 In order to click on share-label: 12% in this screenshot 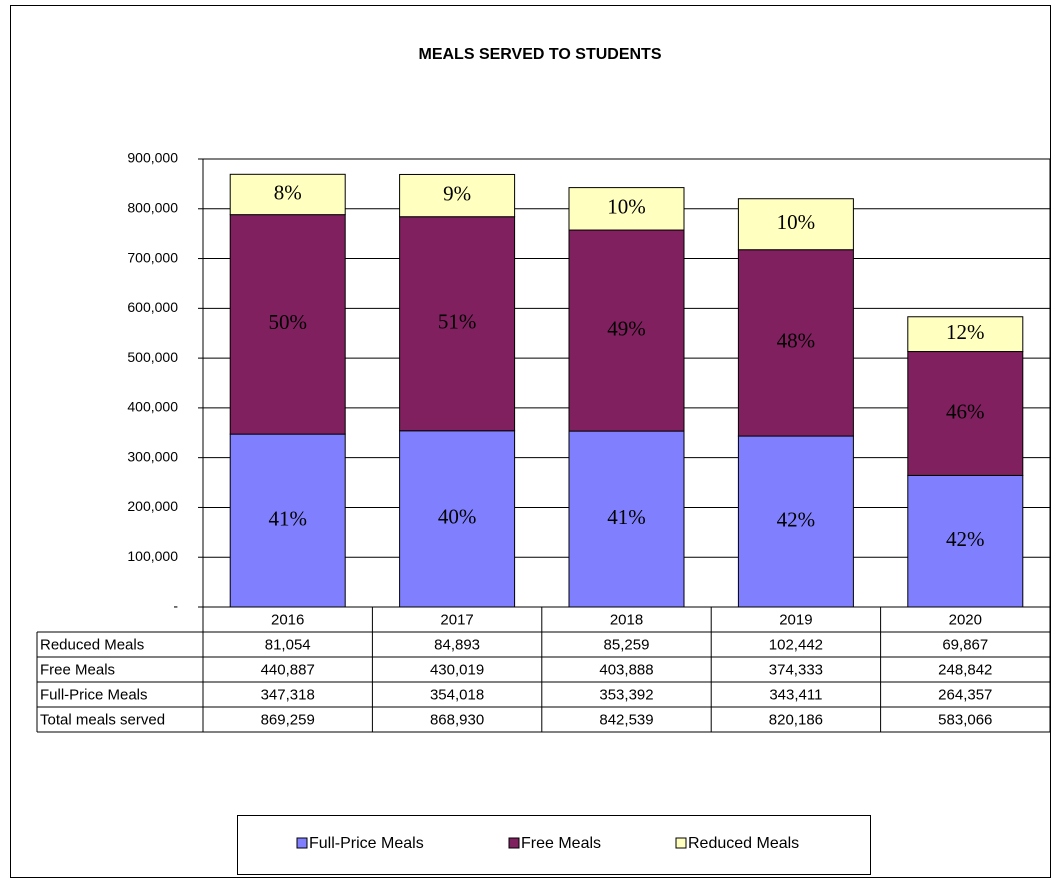, I will do `click(965, 332)`.